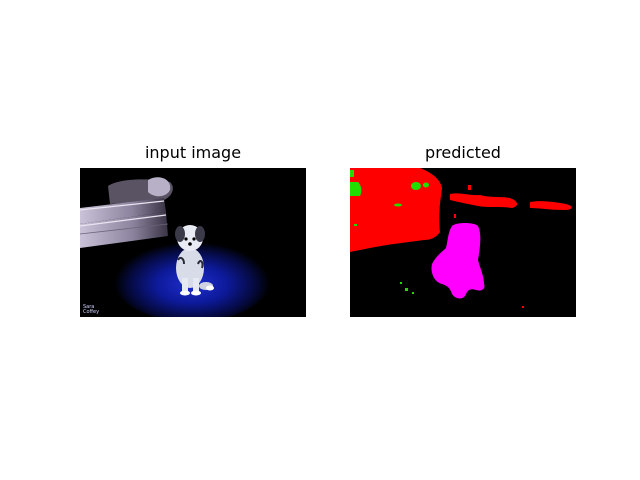 The height and width of the screenshot is (480, 640). I want to click on watermark-line-2: Coffey, so click(91, 312).